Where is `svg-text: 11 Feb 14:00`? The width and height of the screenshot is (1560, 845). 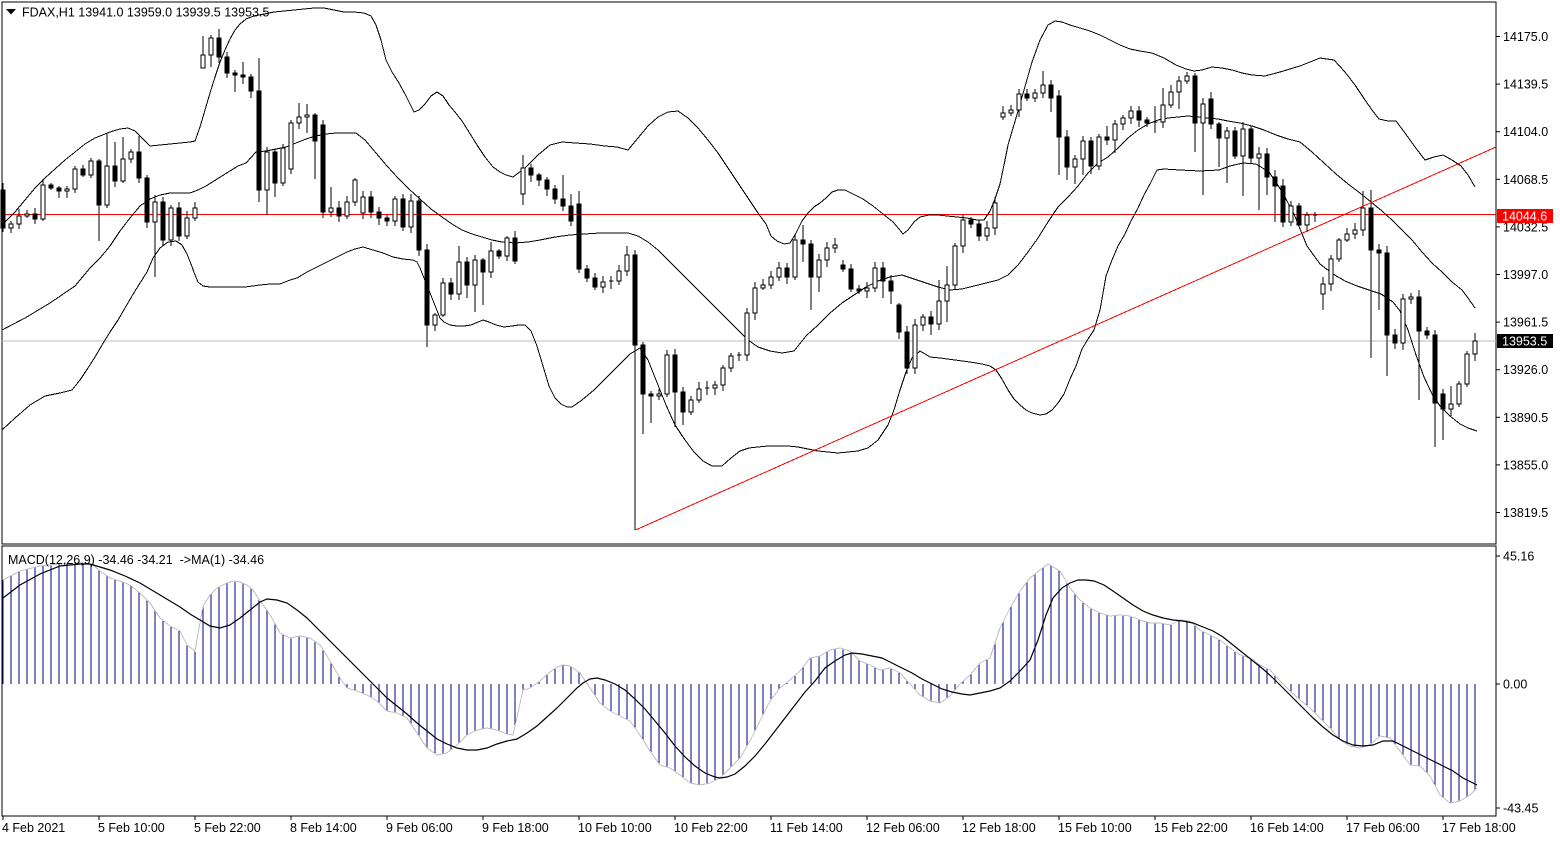
svg-text: 11 Feb 14:00 is located at coordinates (806, 828).